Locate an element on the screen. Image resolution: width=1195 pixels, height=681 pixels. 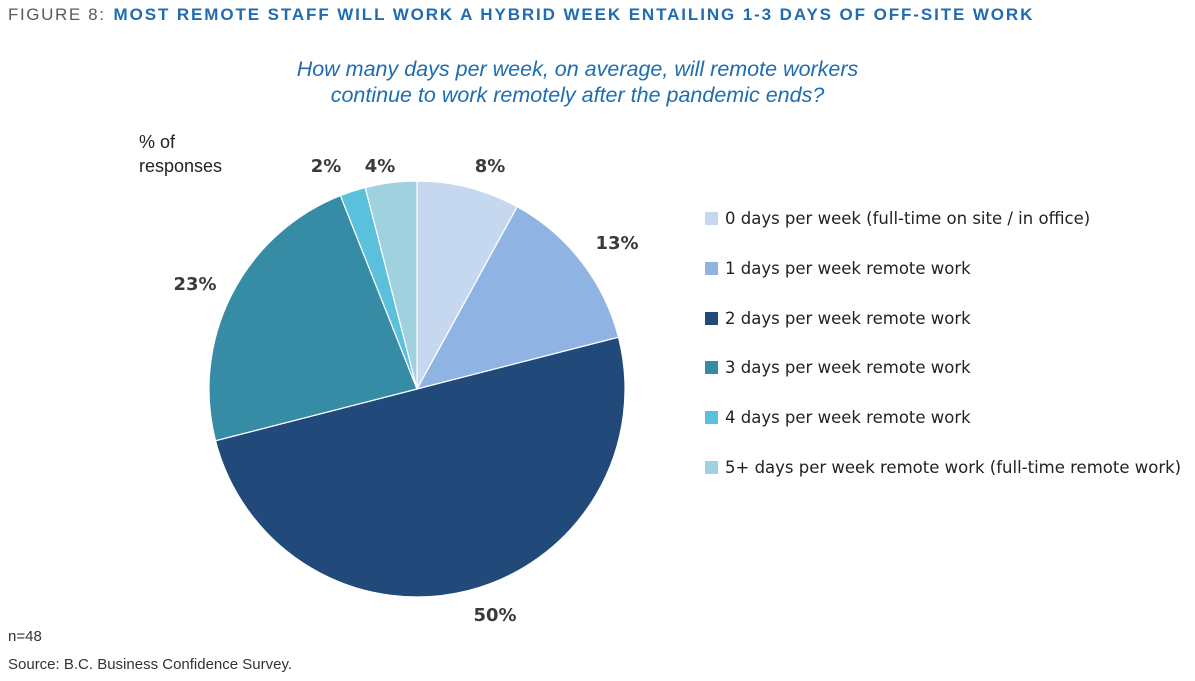
legend-item: 3 days per week remote work is located at coordinates (943, 367).